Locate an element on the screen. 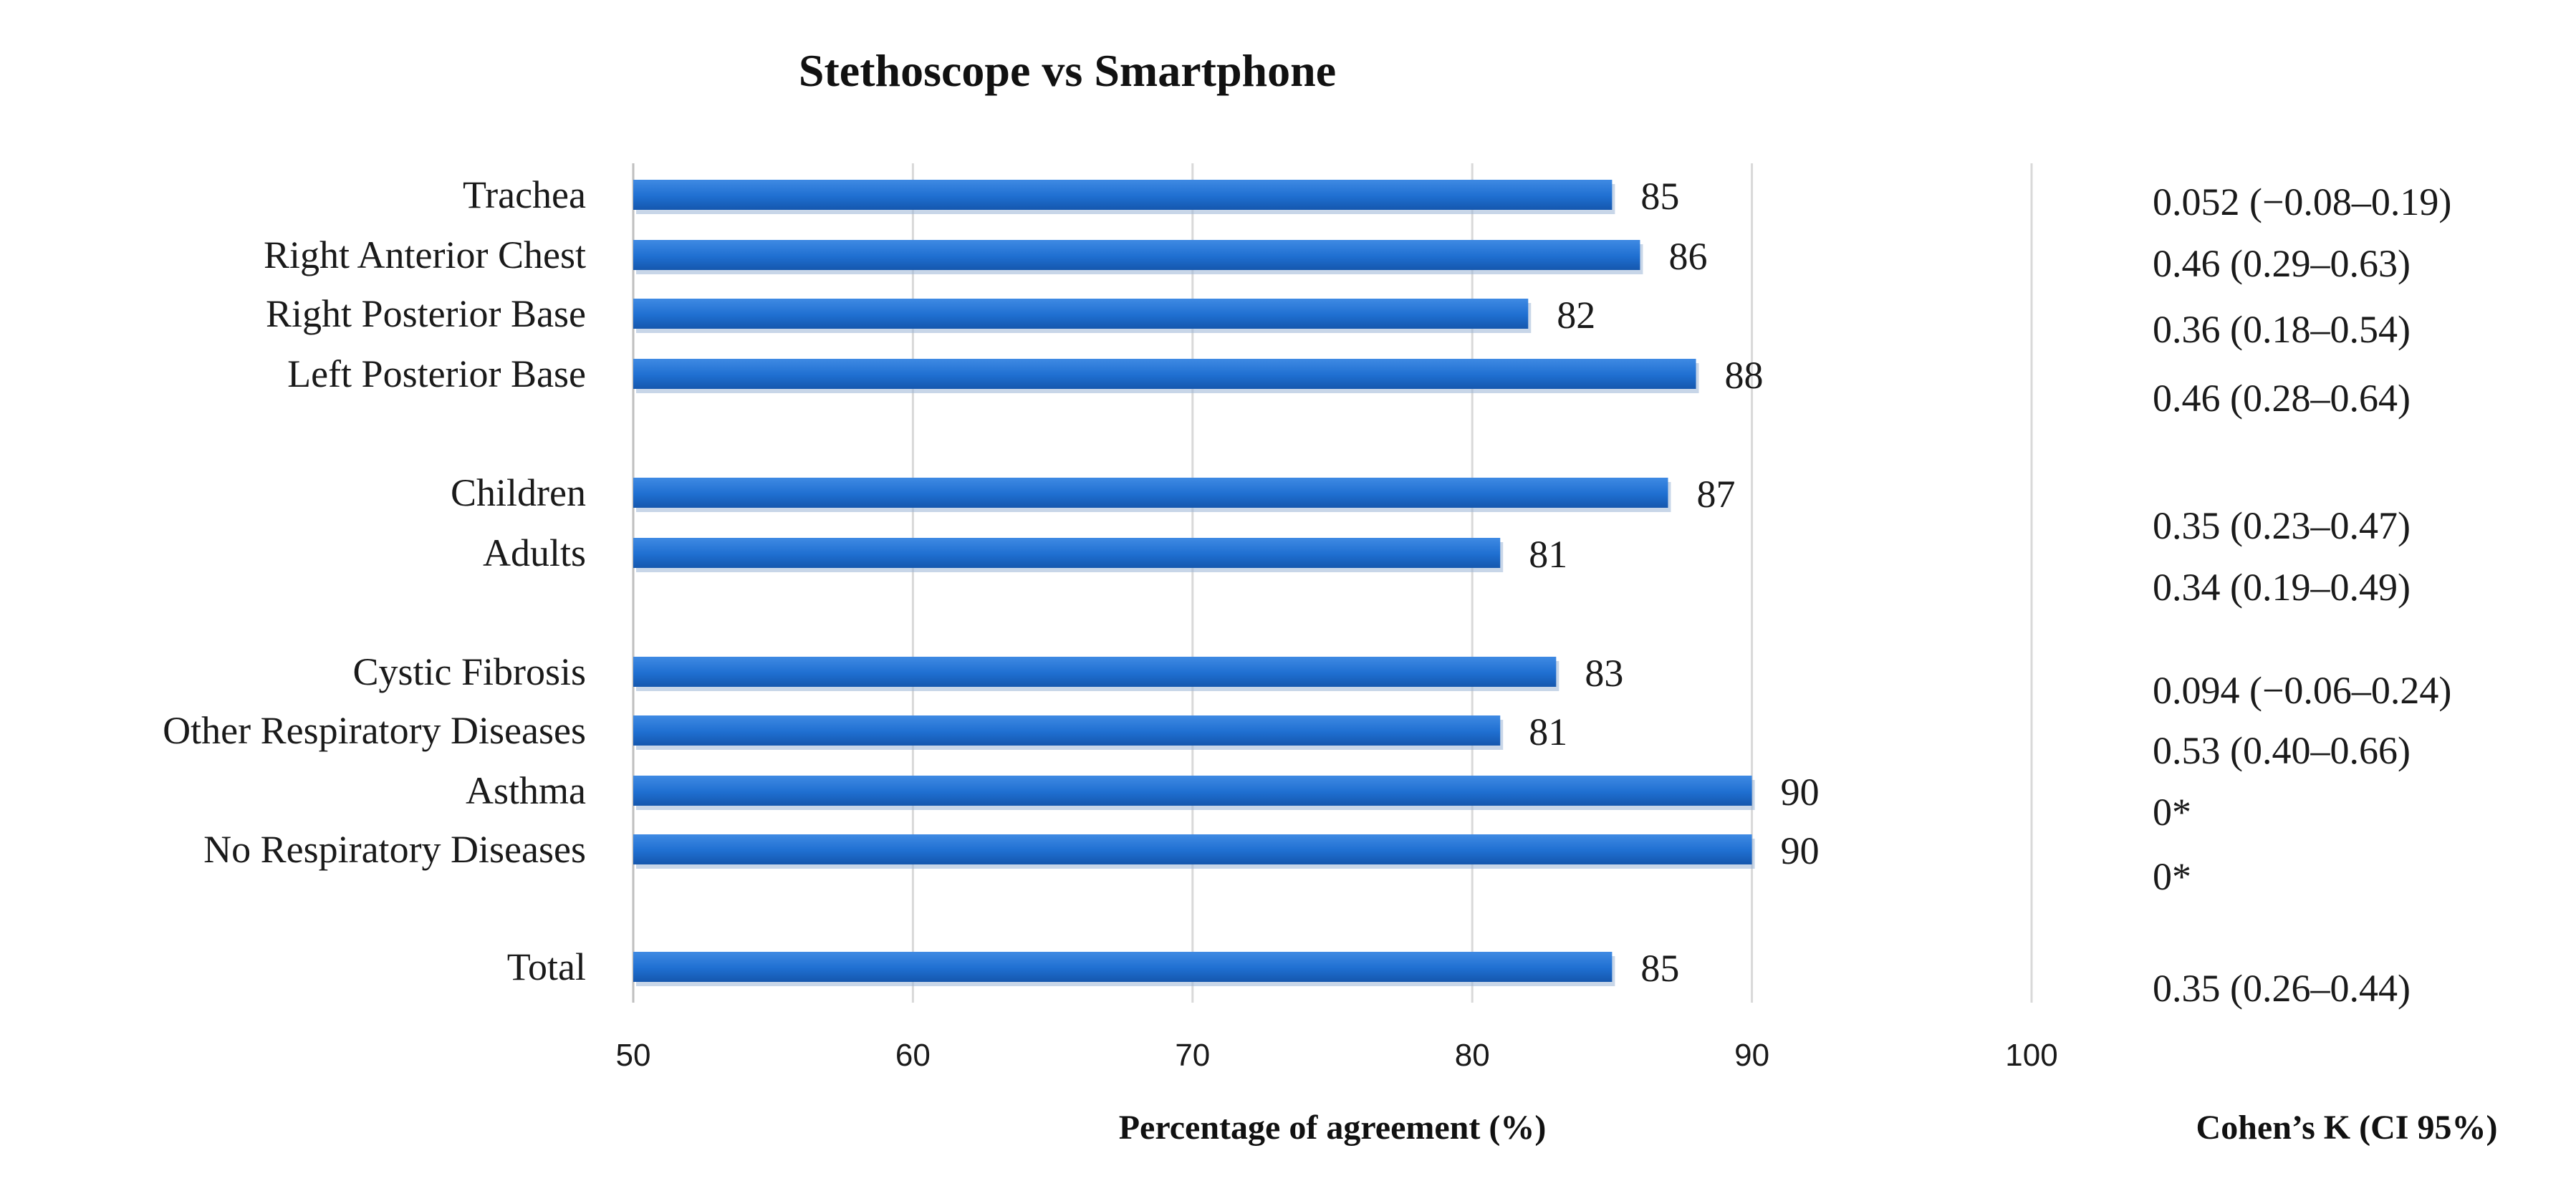  bar-right-anterior-chest is located at coordinates (1137, 255).